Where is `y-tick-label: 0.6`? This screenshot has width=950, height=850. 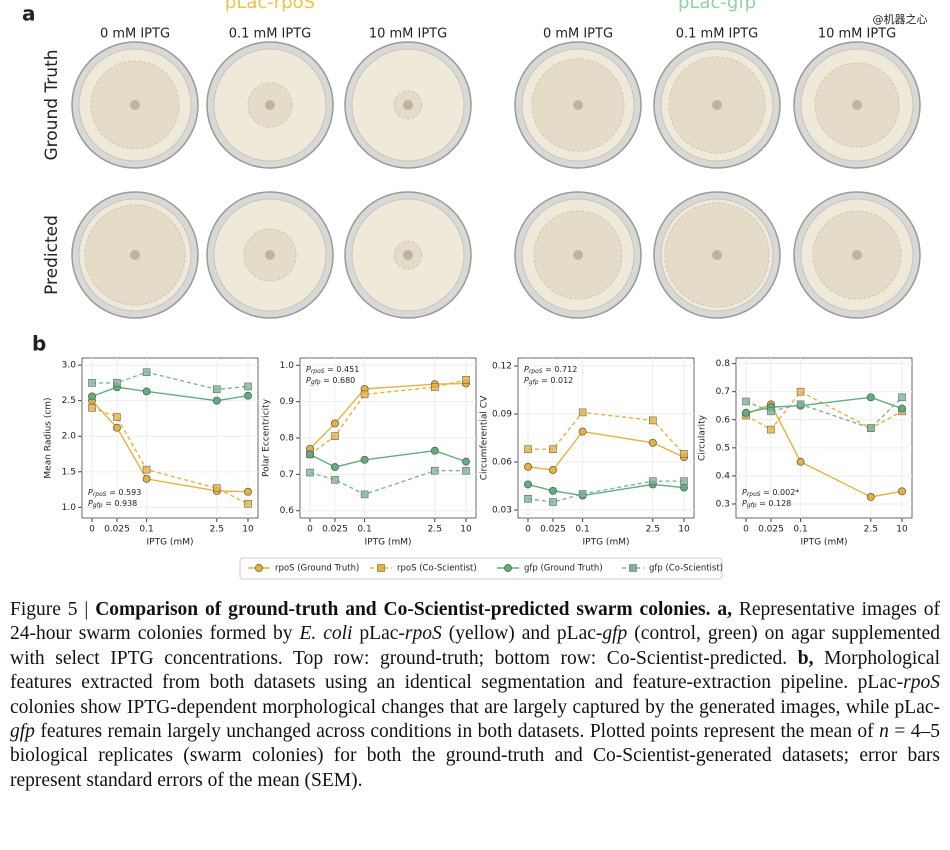 y-tick-label: 0.6 is located at coordinates (287, 511).